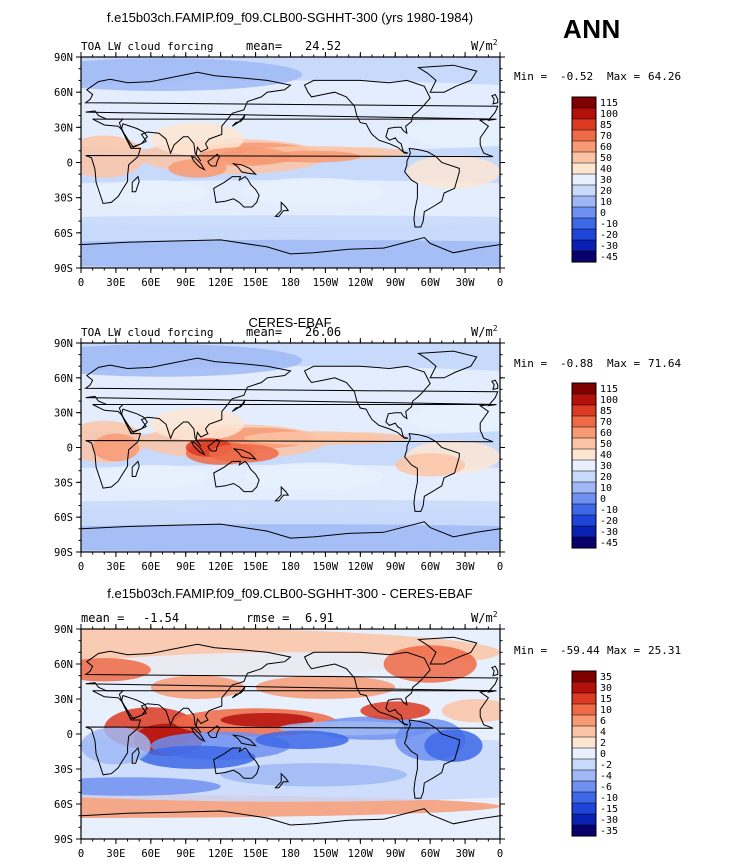 The width and height of the screenshot is (733, 866). Describe the element at coordinates (592, 29) in the screenshot. I see `season-label: ANN` at that location.